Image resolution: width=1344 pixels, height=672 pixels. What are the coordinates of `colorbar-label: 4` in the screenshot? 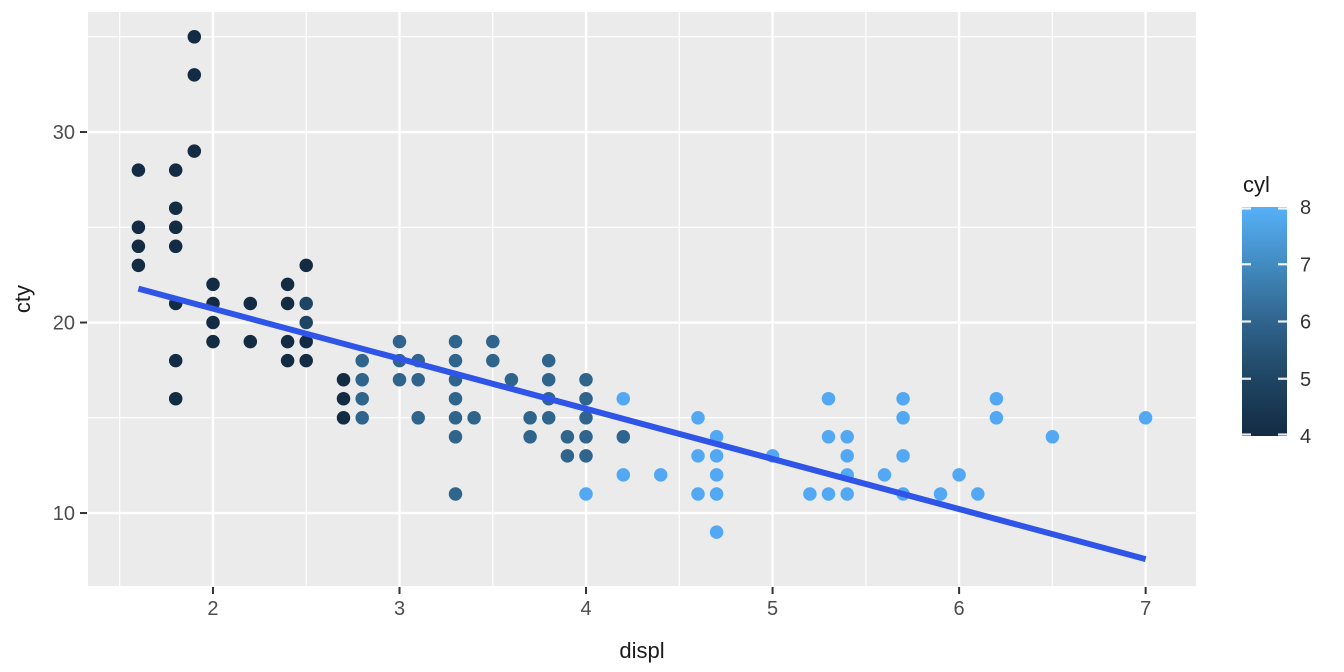 It's located at (1305, 437).